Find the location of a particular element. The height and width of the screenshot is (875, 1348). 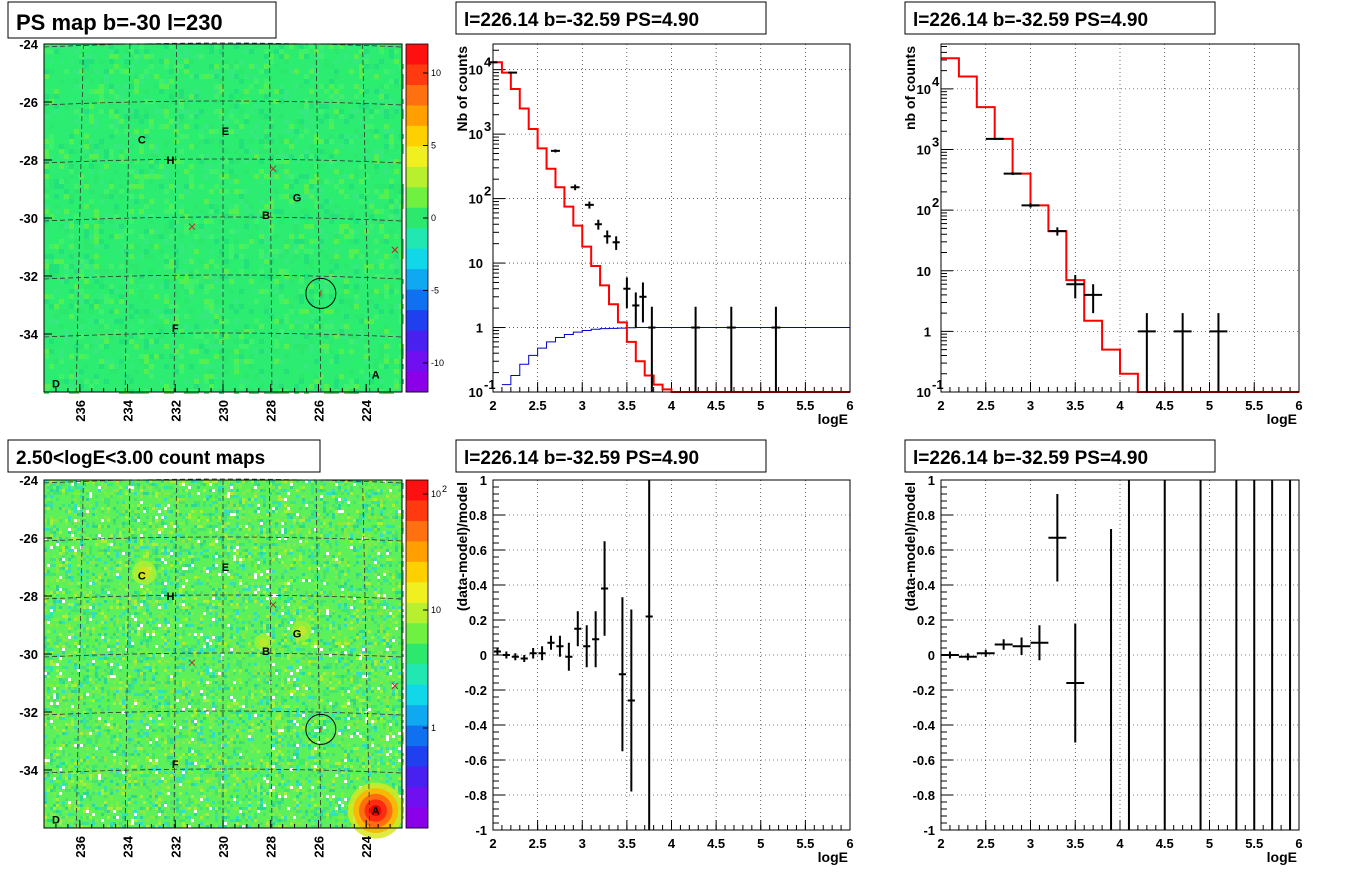

plot-1-frame is located at coordinates (671, 218).